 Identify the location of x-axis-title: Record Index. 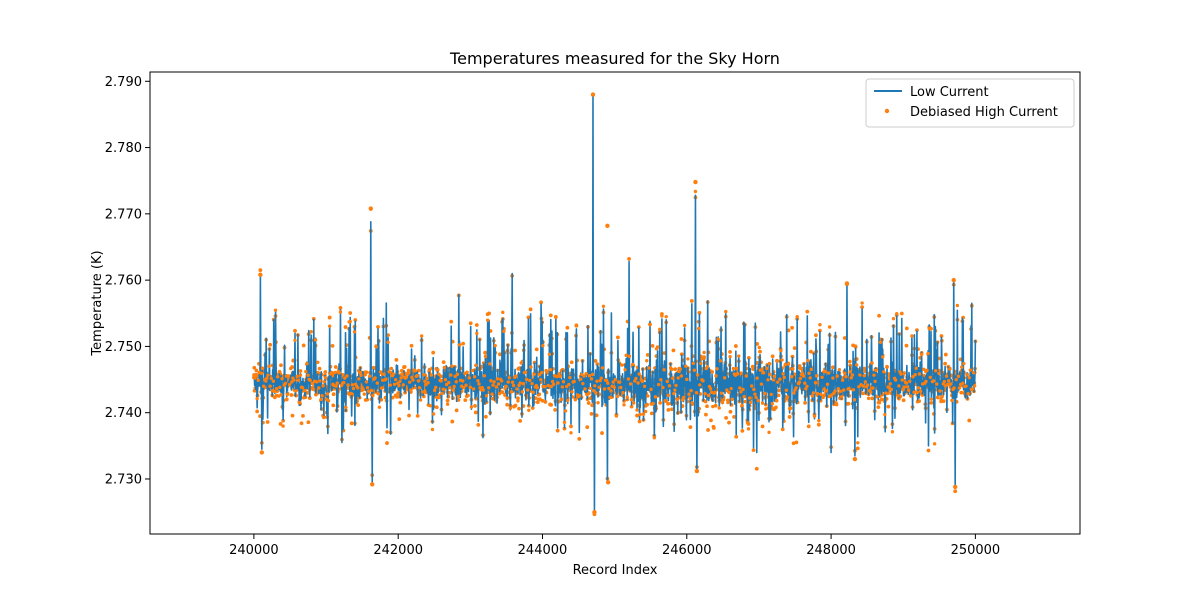
(615, 570).